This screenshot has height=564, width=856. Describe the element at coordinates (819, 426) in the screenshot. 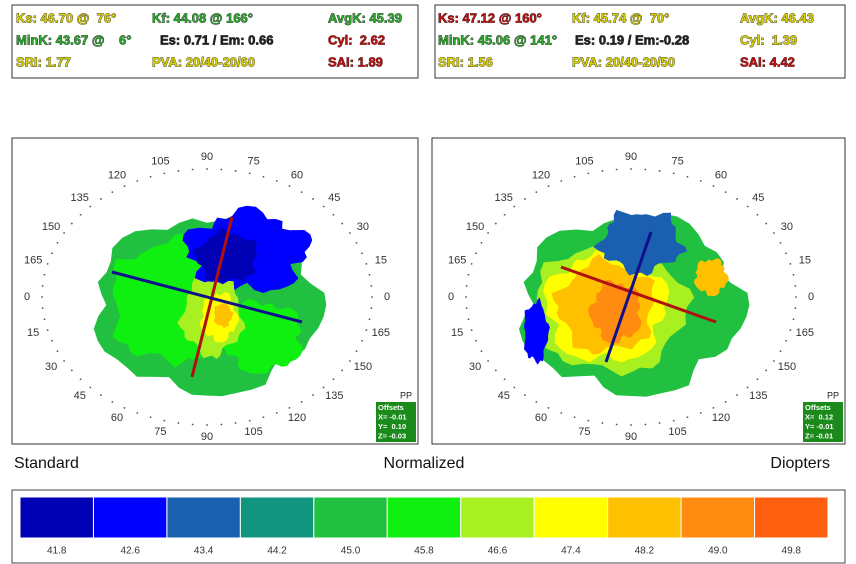

I see `offsets-y: Y= -0.01` at that location.